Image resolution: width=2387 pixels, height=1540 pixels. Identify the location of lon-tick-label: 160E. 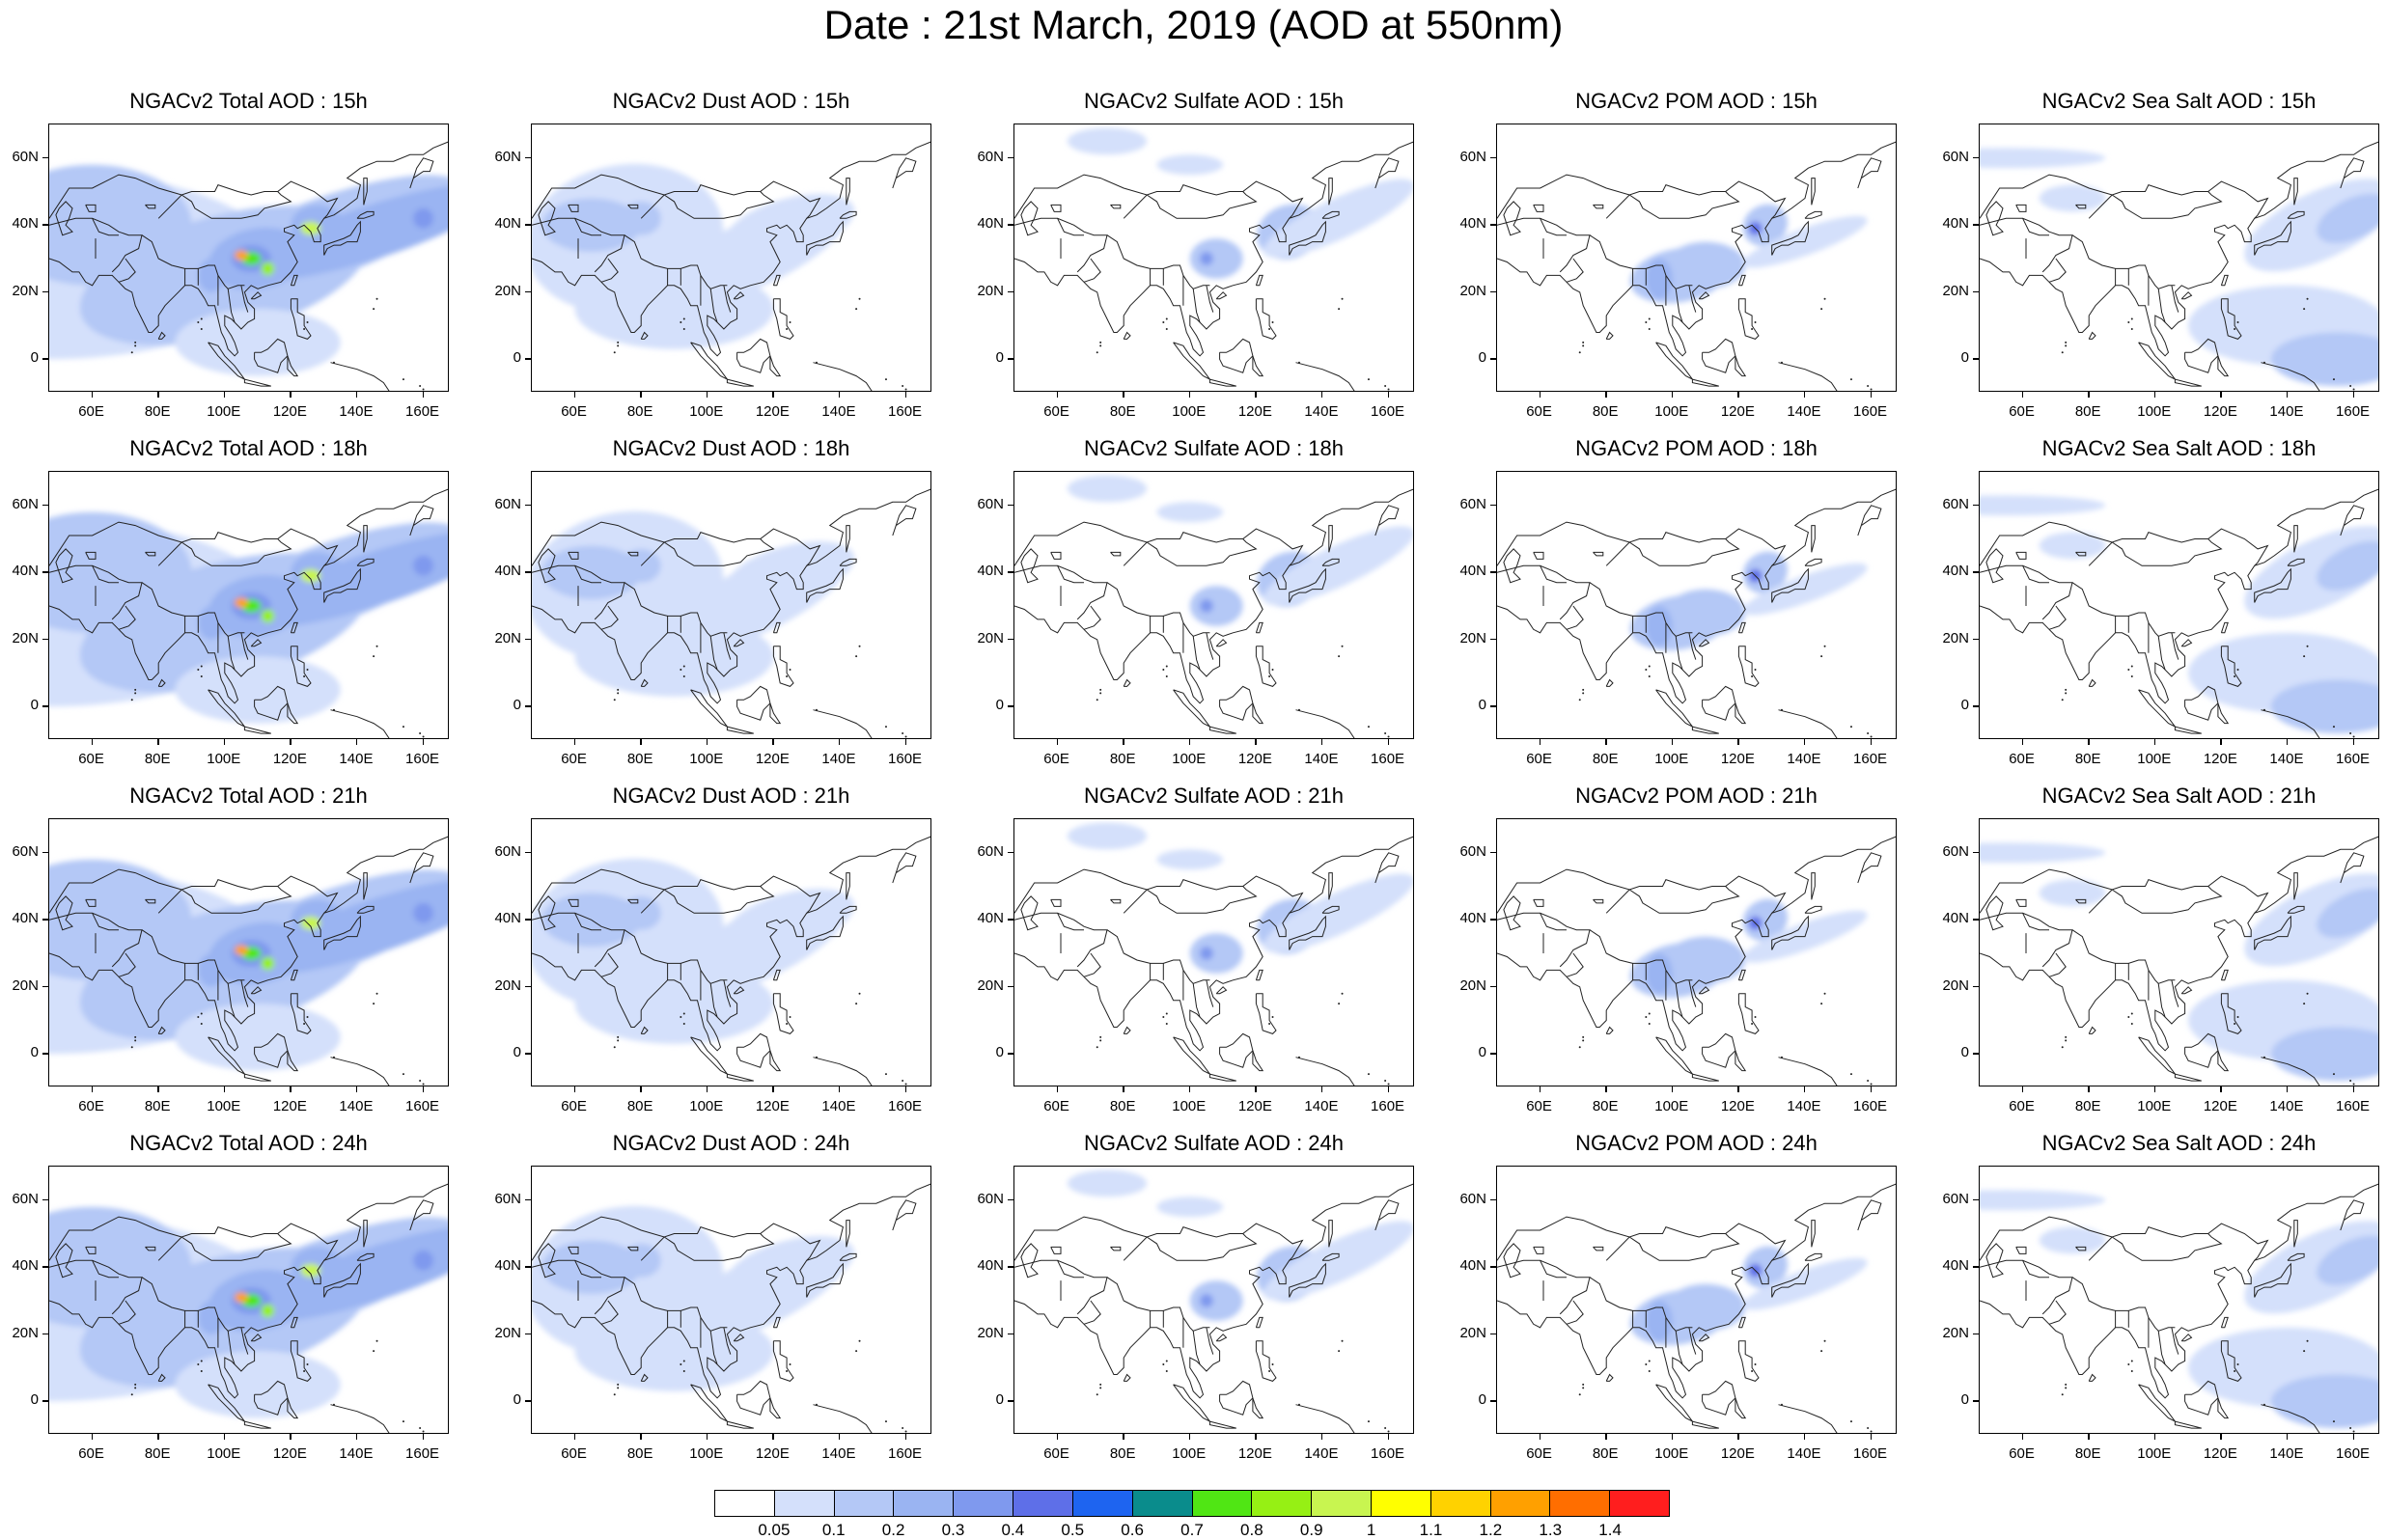
(1870, 759).